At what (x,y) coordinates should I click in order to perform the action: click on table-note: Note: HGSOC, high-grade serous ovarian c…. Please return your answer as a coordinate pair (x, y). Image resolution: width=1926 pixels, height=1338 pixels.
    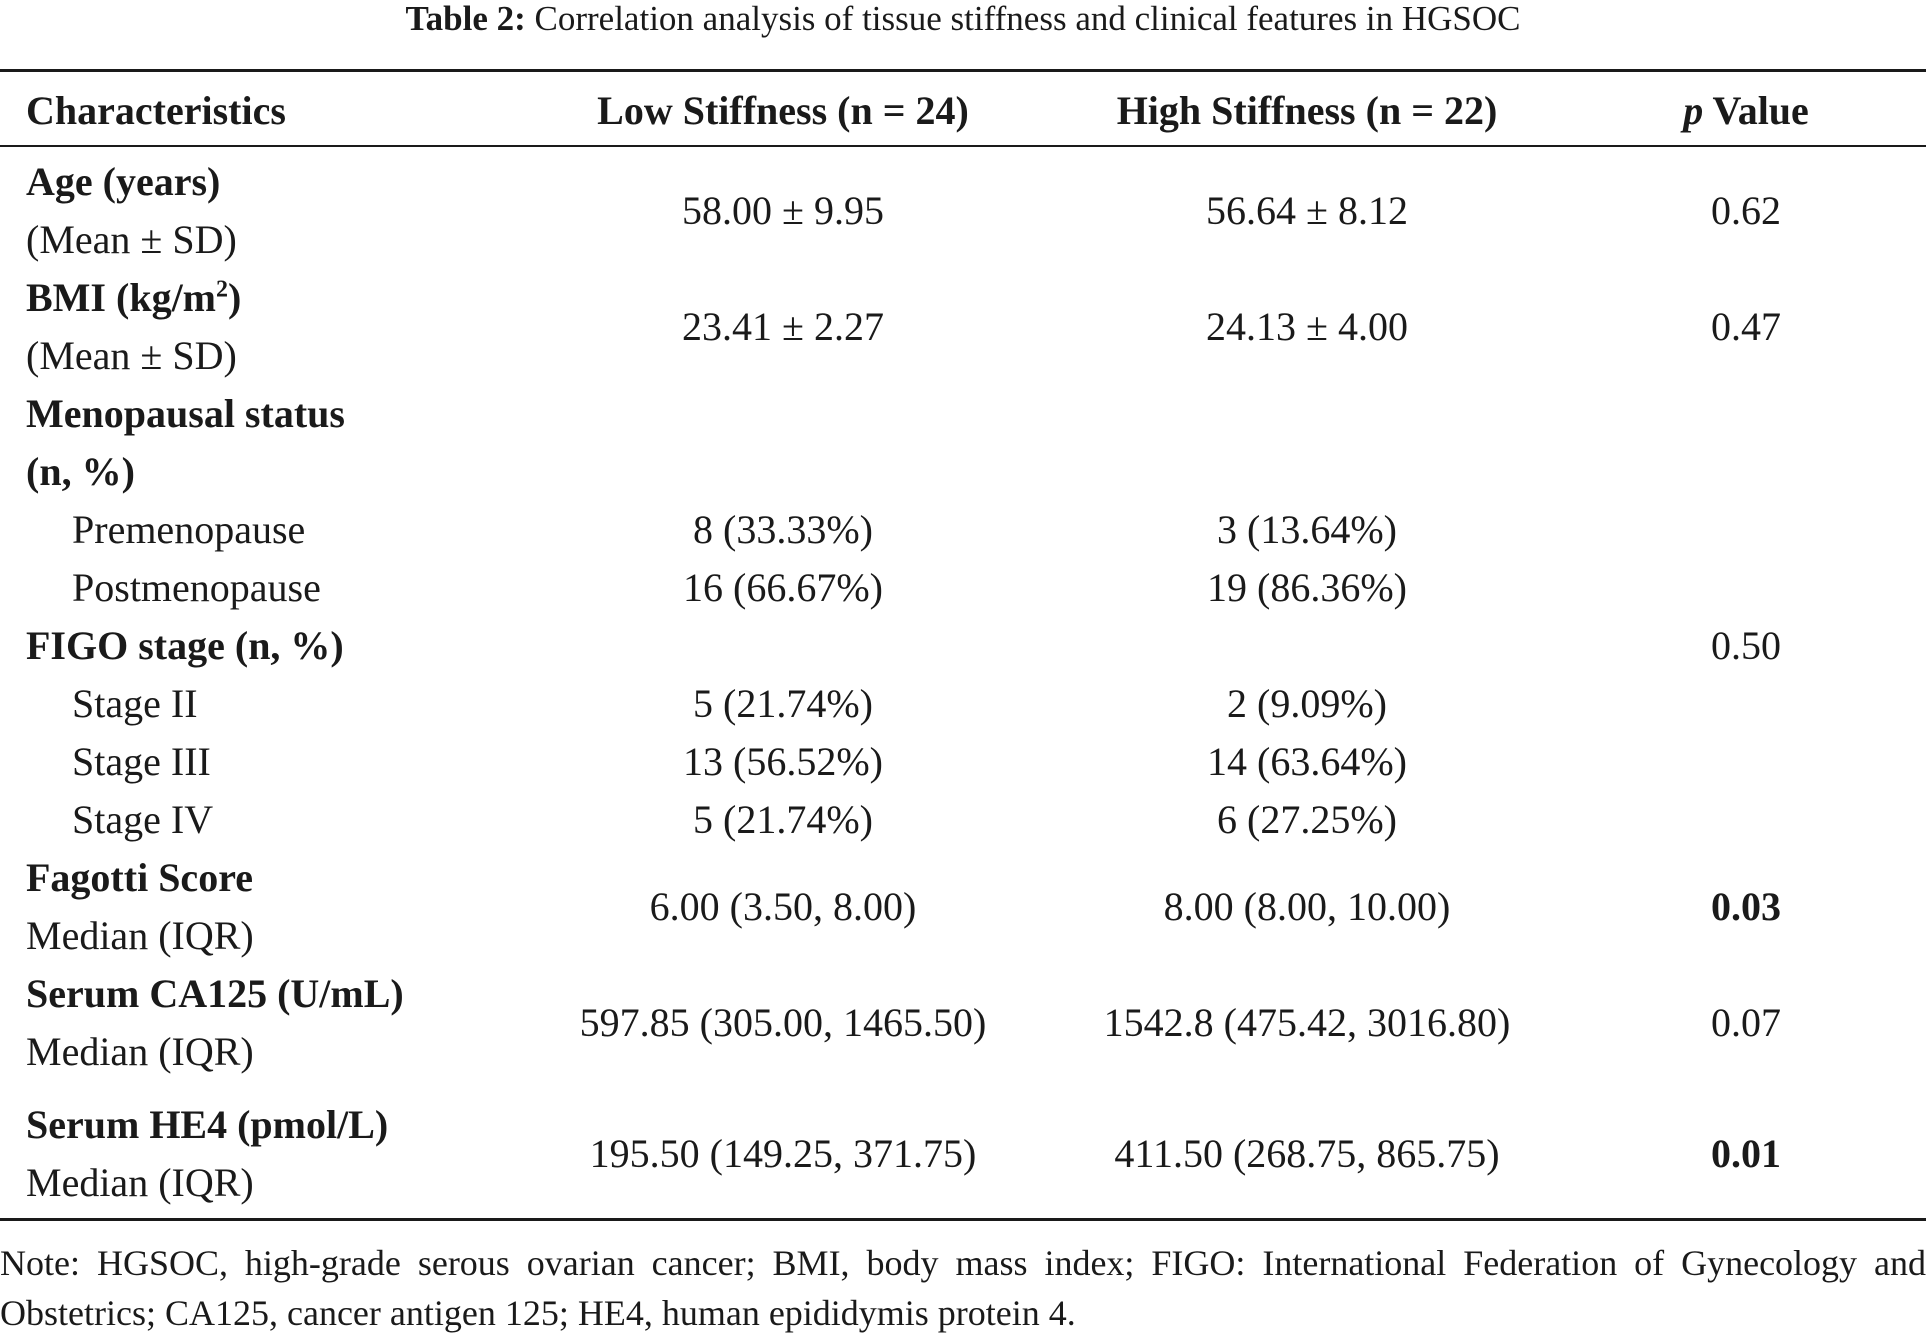
    Looking at the image, I should click on (963, 1288).